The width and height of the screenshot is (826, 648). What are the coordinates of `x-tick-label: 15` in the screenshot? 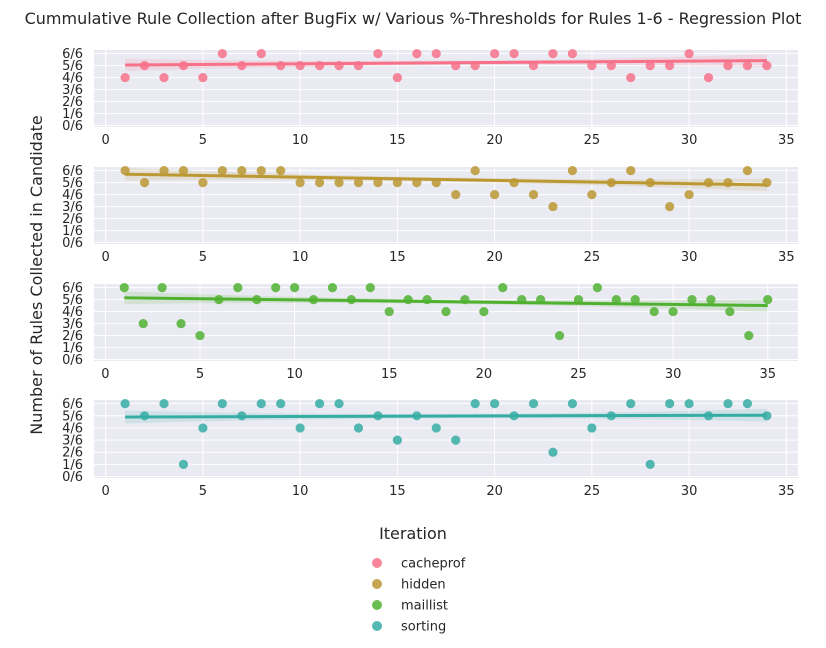 It's located at (389, 374).